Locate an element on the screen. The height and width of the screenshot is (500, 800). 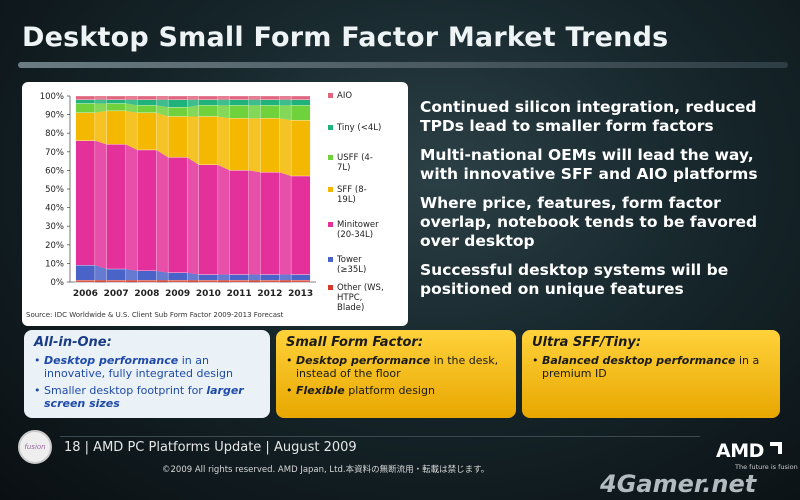
legend-swatch-usff is located at coordinates (330, 157).